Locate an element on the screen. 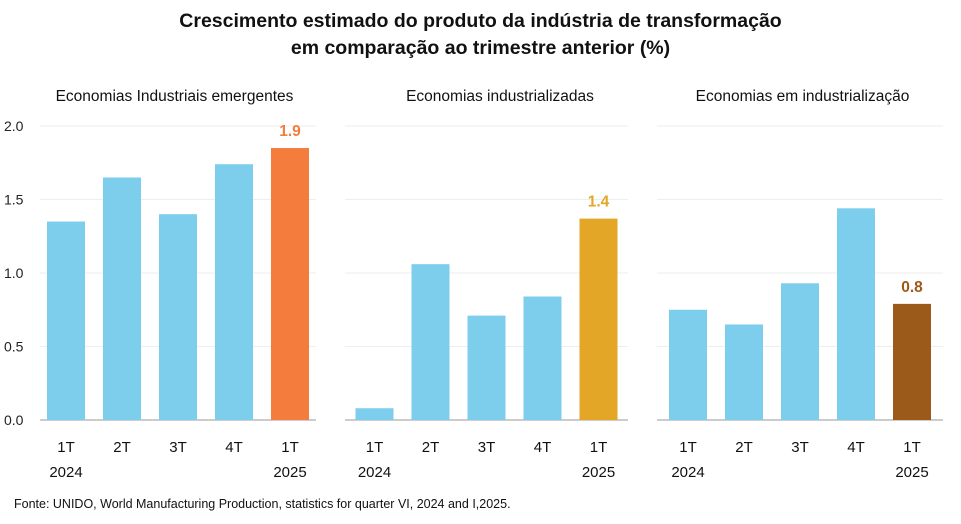 This screenshot has width=961, height=524. panel-title-industrialized: Economias industrializadas is located at coordinates (500, 96).